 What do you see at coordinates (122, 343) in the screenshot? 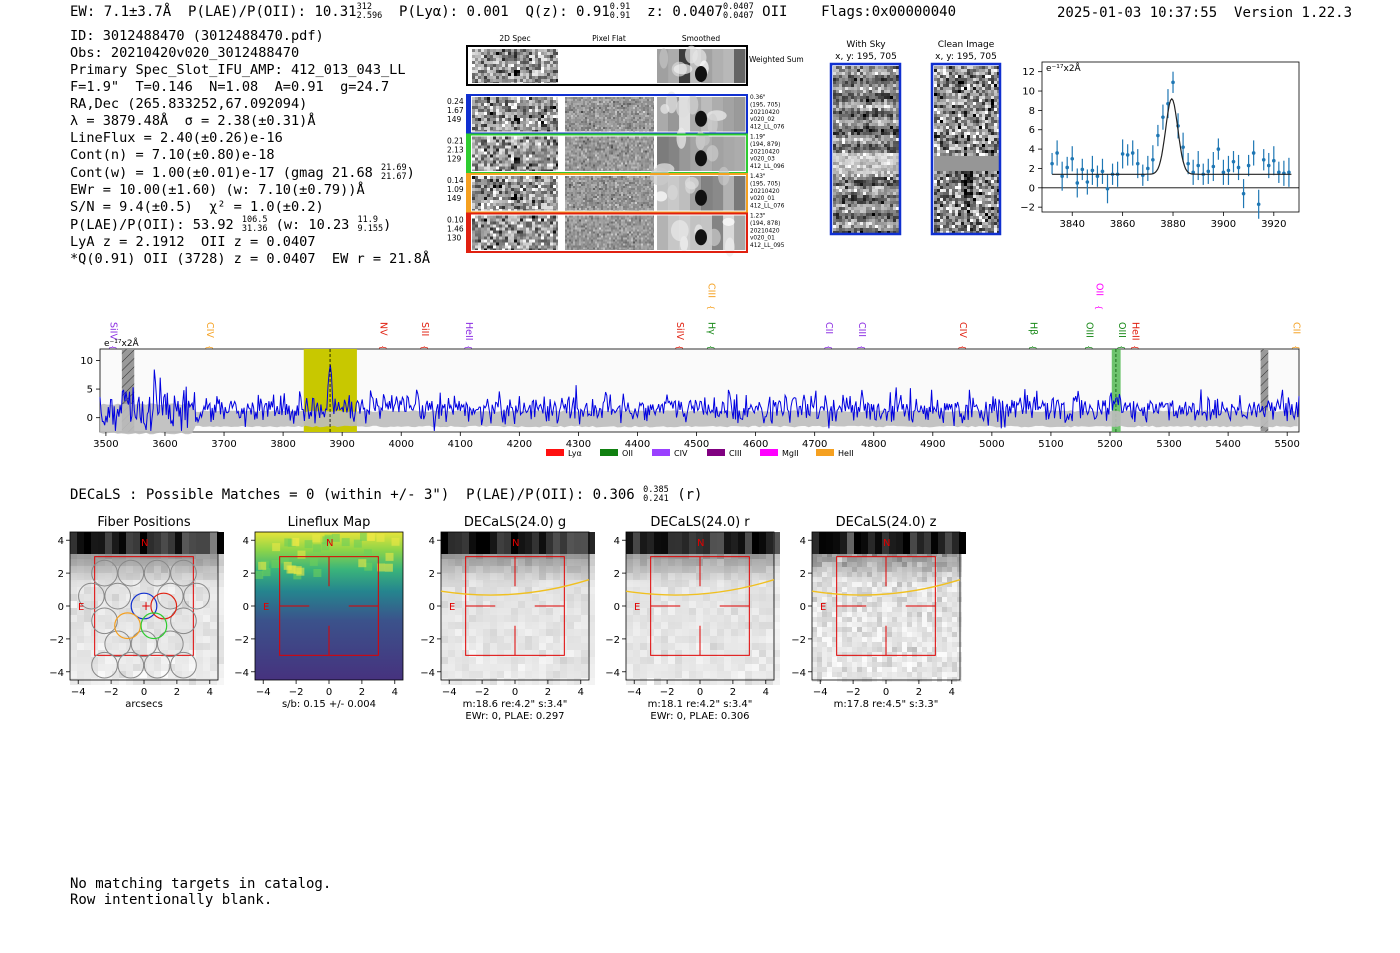
I see `spectrum-unit-label: e⁻¹⁷x2Å` at bounding box center [122, 343].